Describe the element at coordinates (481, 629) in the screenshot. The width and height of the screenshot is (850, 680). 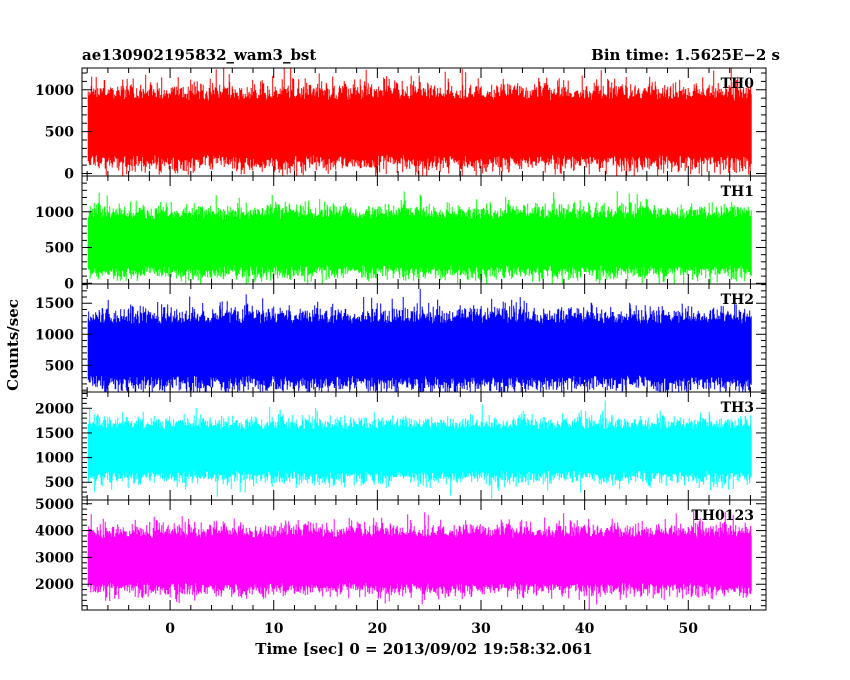
I see `x-tick-label: 30` at that location.